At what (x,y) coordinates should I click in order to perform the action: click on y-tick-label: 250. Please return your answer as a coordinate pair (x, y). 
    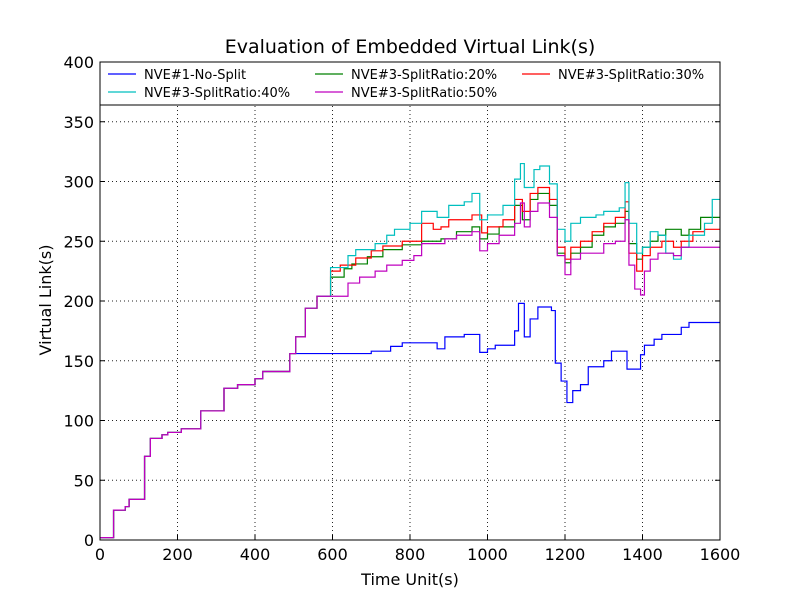
    Looking at the image, I should click on (78, 241).